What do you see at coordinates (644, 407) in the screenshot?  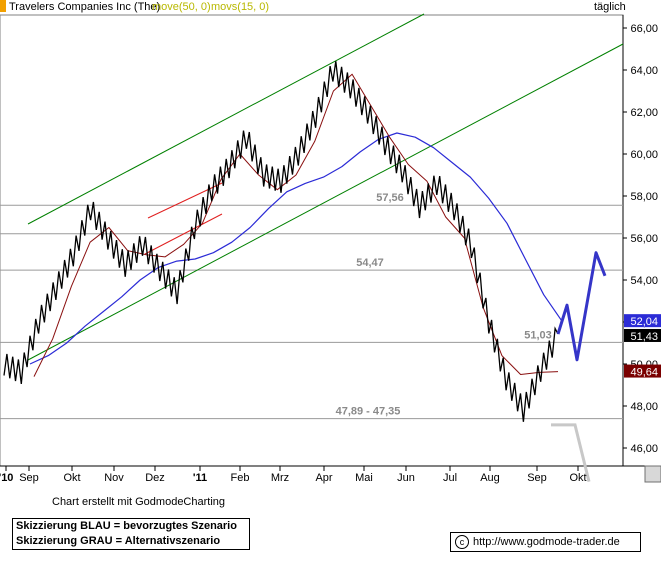 I see `y-tick-label: 48,00` at bounding box center [644, 407].